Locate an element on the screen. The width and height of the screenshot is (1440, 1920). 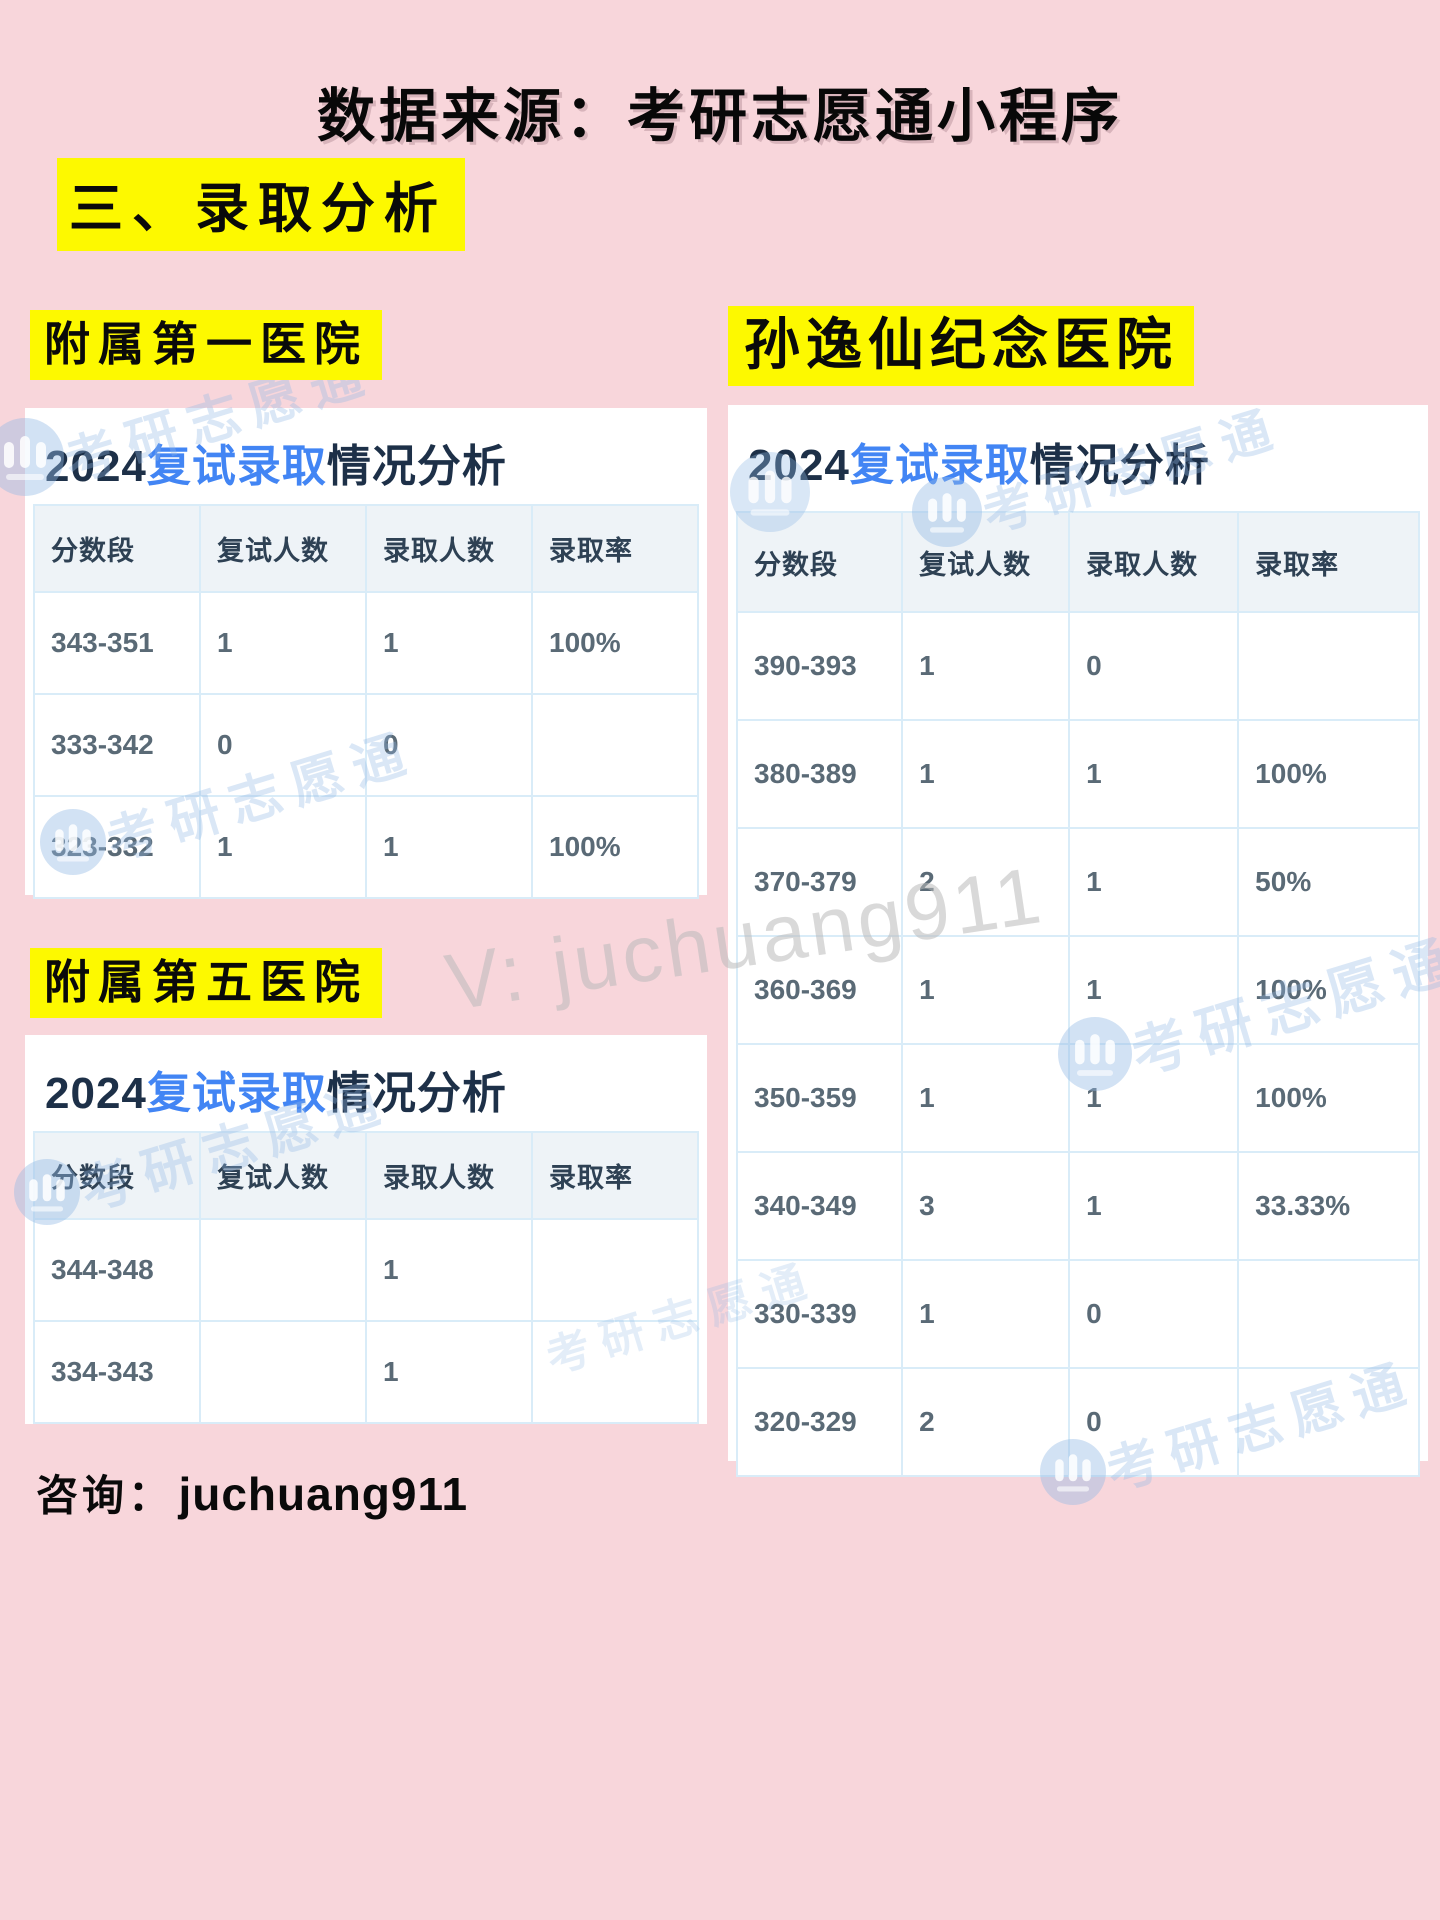
table-cell: 33.33% is located at coordinates (1328, 1206).